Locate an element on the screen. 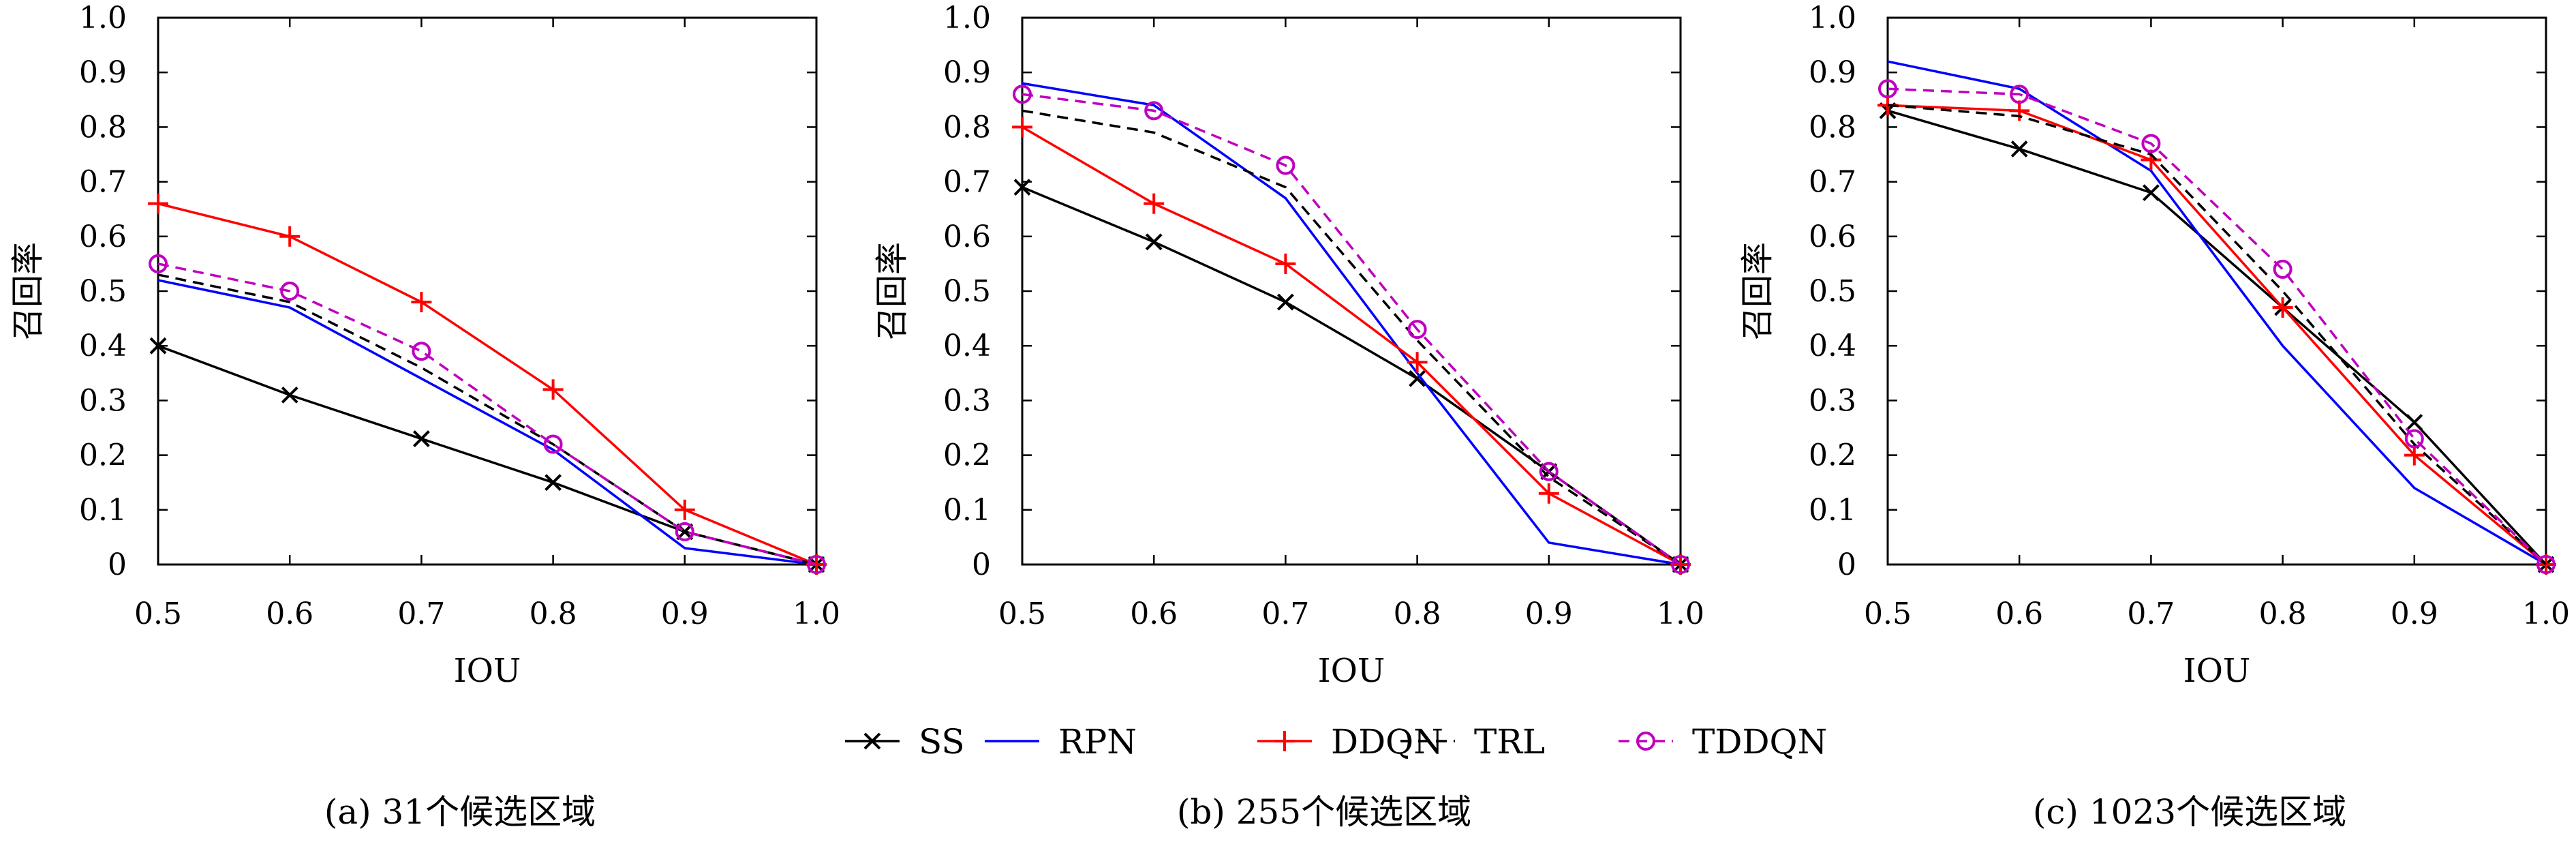 This screenshot has height=842, width=2576. y-tick-label: 0.3 is located at coordinates (967, 400).